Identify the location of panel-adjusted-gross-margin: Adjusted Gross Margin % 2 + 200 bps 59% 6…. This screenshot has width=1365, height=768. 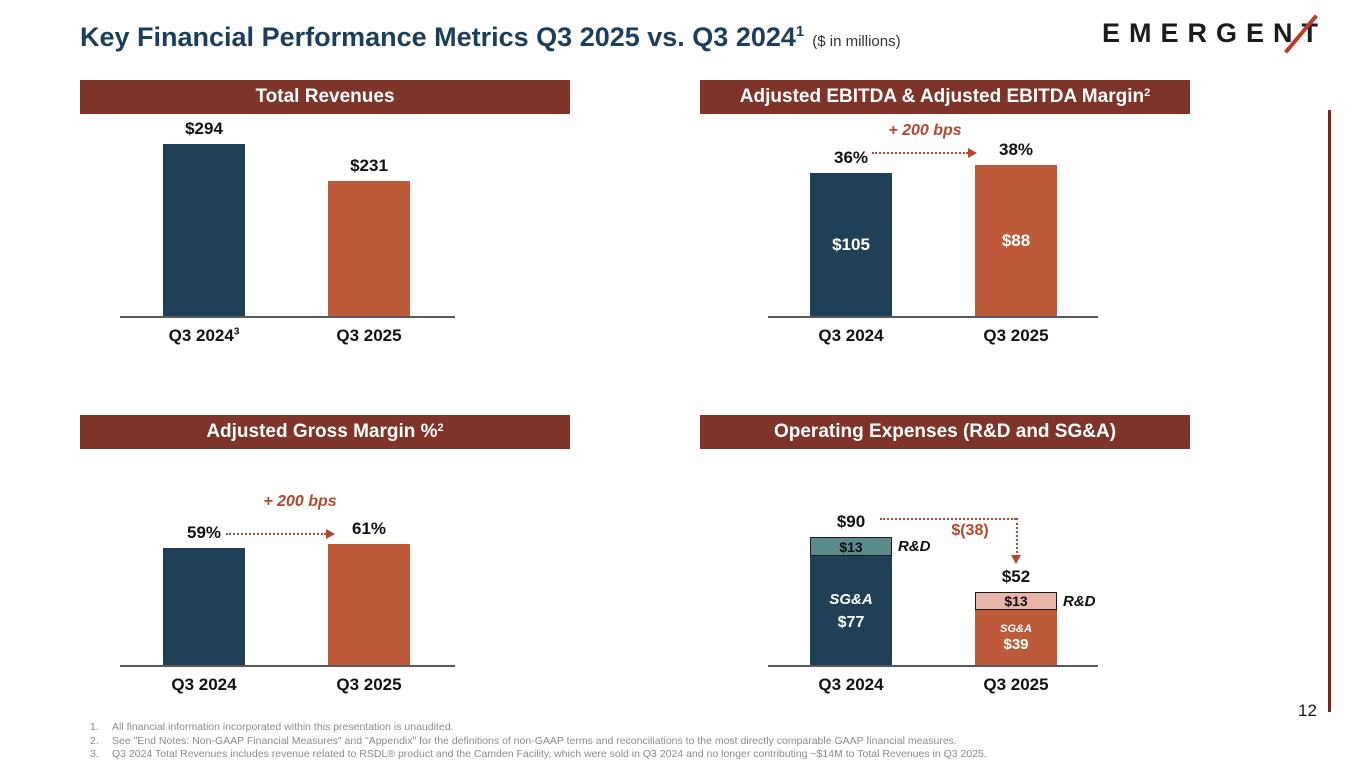
(325, 561).